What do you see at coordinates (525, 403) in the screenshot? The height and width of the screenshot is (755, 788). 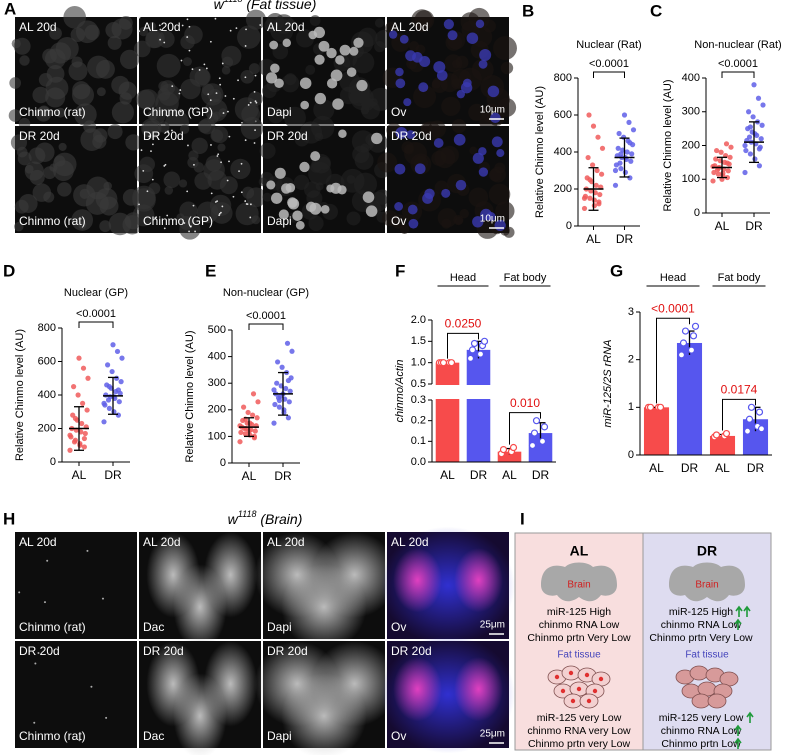 I see `p-value: 0.010` at bounding box center [525, 403].